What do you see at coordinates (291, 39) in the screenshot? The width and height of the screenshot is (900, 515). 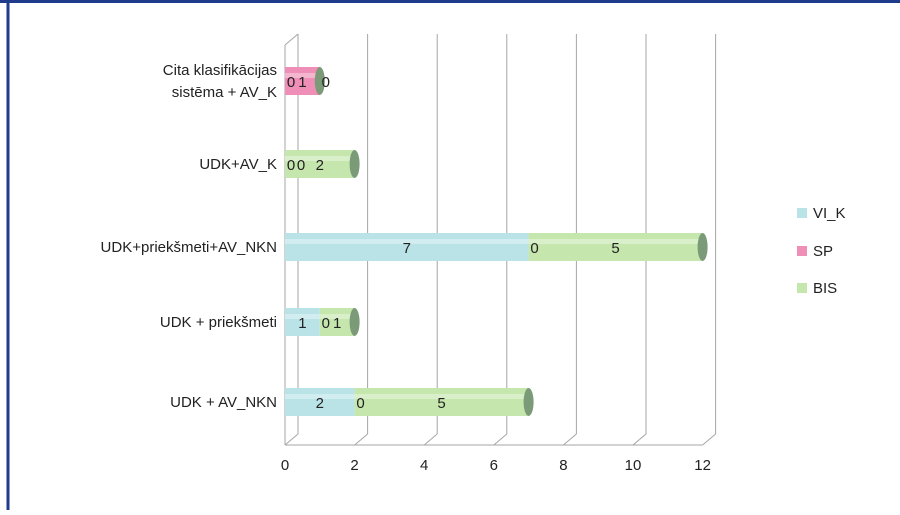 I see `side-wall-top` at bounding box center [291, 39].